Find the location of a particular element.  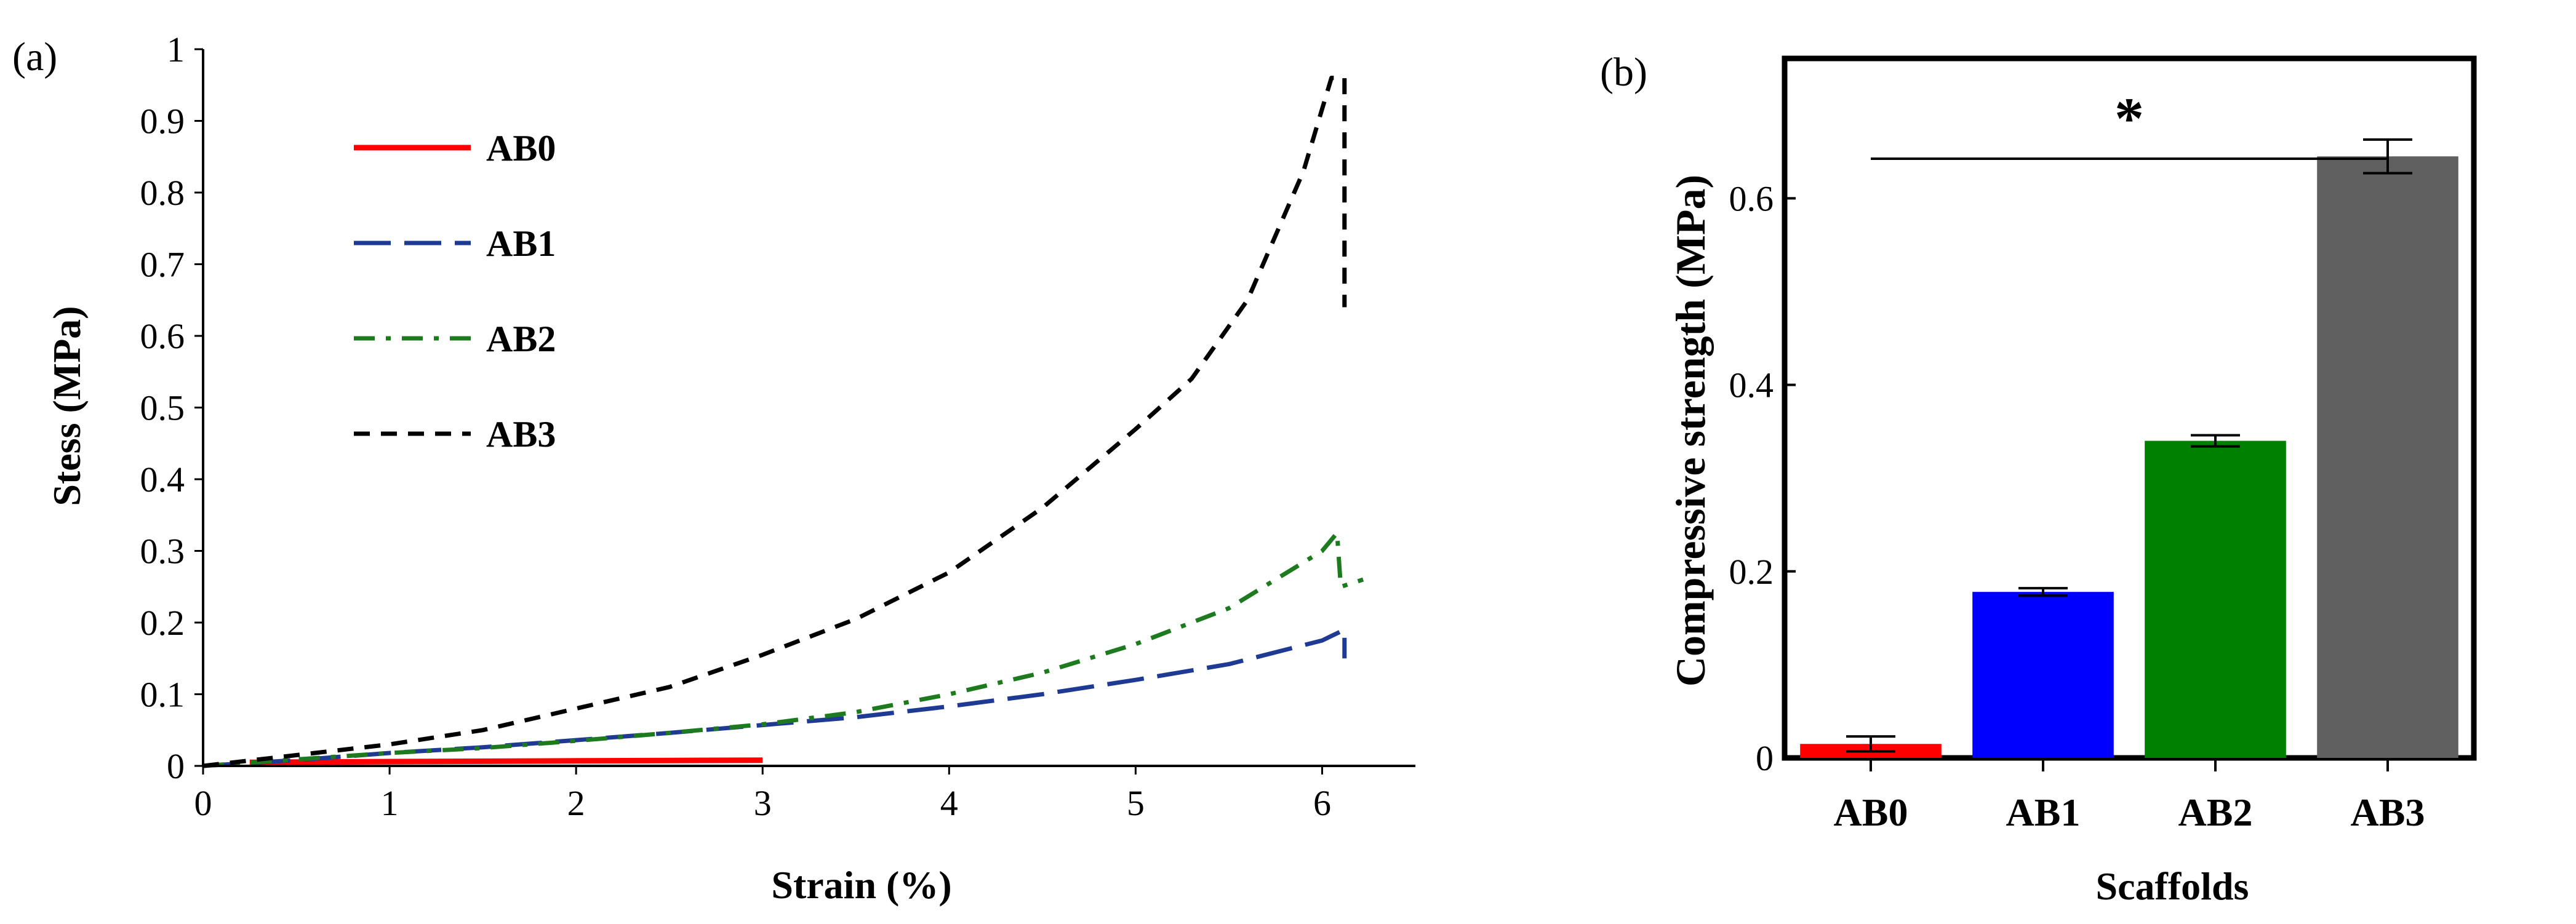

x-tick-label: 4 is located at coordinates (949, 803).